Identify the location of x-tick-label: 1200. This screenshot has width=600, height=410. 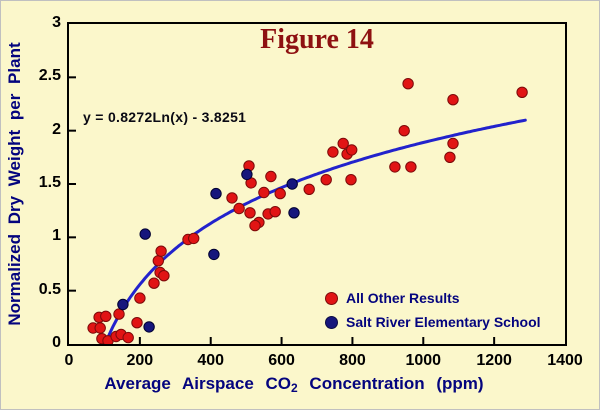
(494, 360).